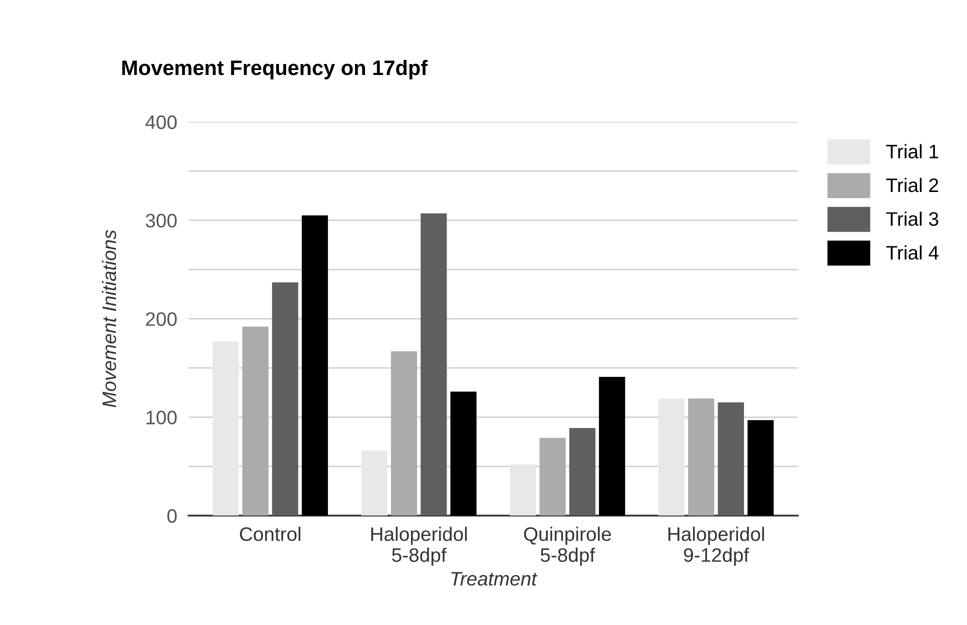 The width and height of the screenshot is (967, 625). I want to click on x-tick-label: Control, so click(270, 534).